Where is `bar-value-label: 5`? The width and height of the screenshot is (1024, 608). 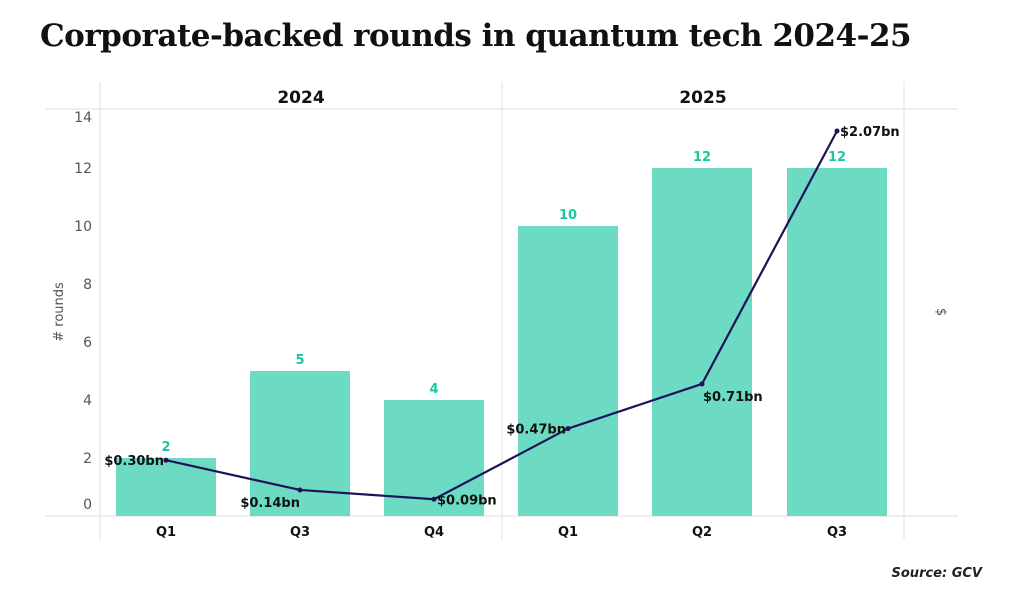
bar-value-label: 5 is located at coordinates (299, 360).